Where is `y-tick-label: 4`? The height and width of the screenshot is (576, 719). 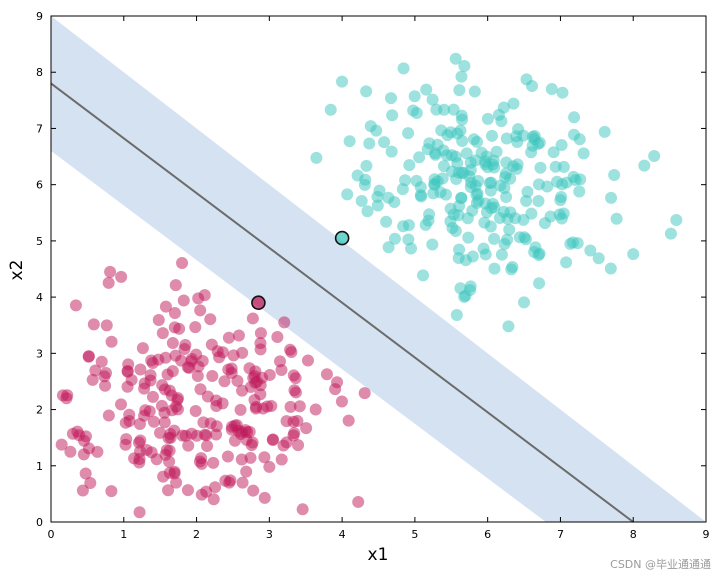
y-tick-label: 4 is located at coordinates (39, 297).